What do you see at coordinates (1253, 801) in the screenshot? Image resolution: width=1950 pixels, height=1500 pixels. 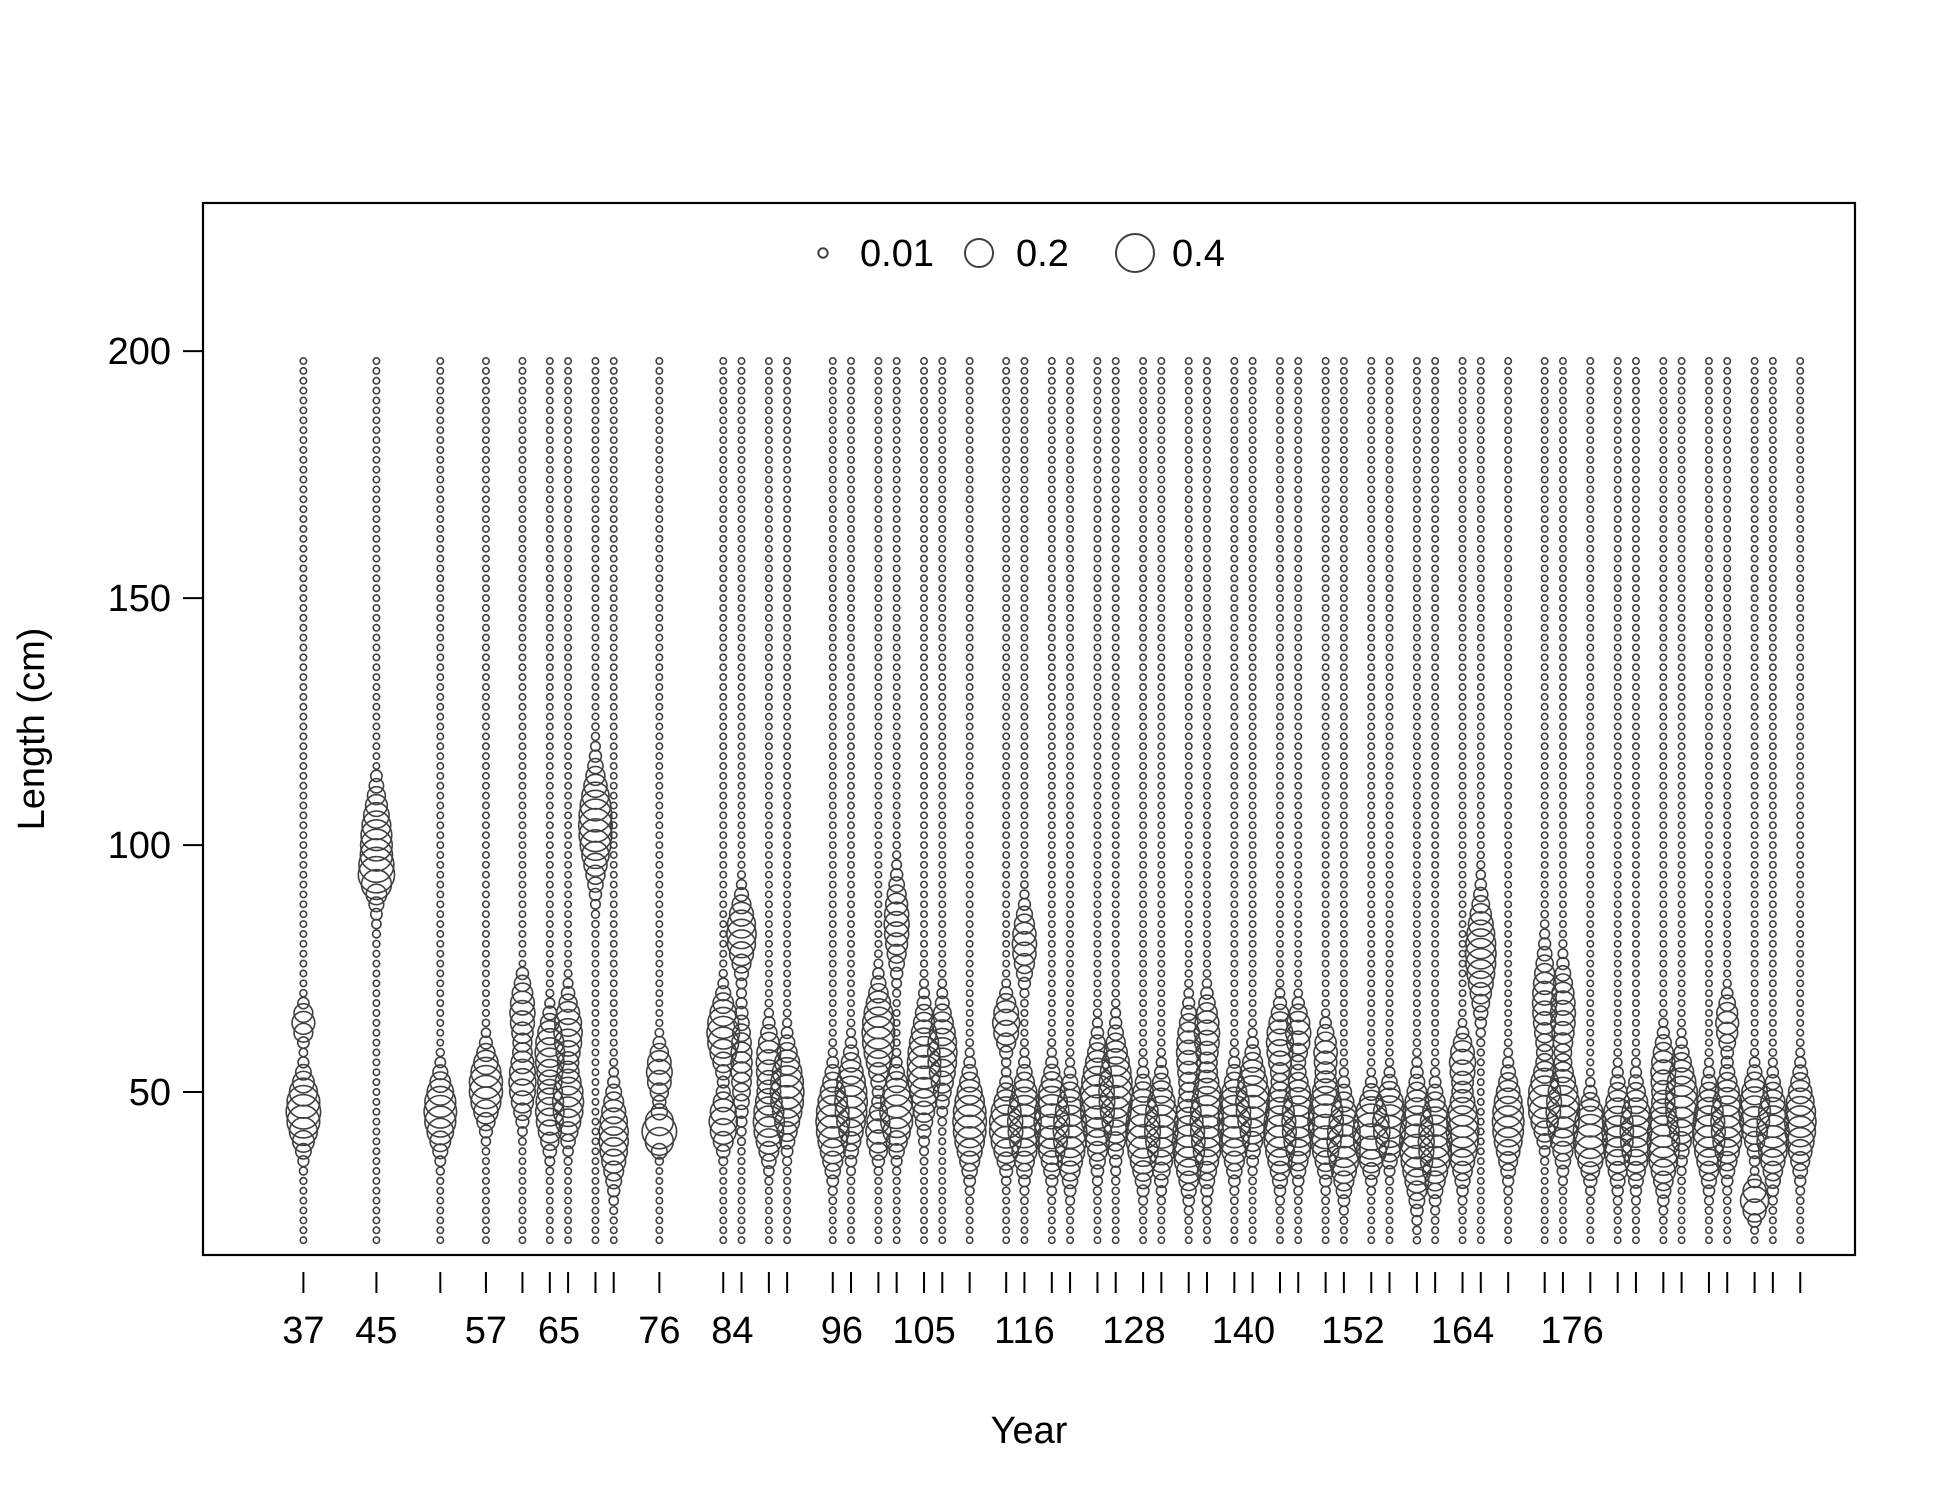 I see `year-column` at bounding box center [1253, 801].